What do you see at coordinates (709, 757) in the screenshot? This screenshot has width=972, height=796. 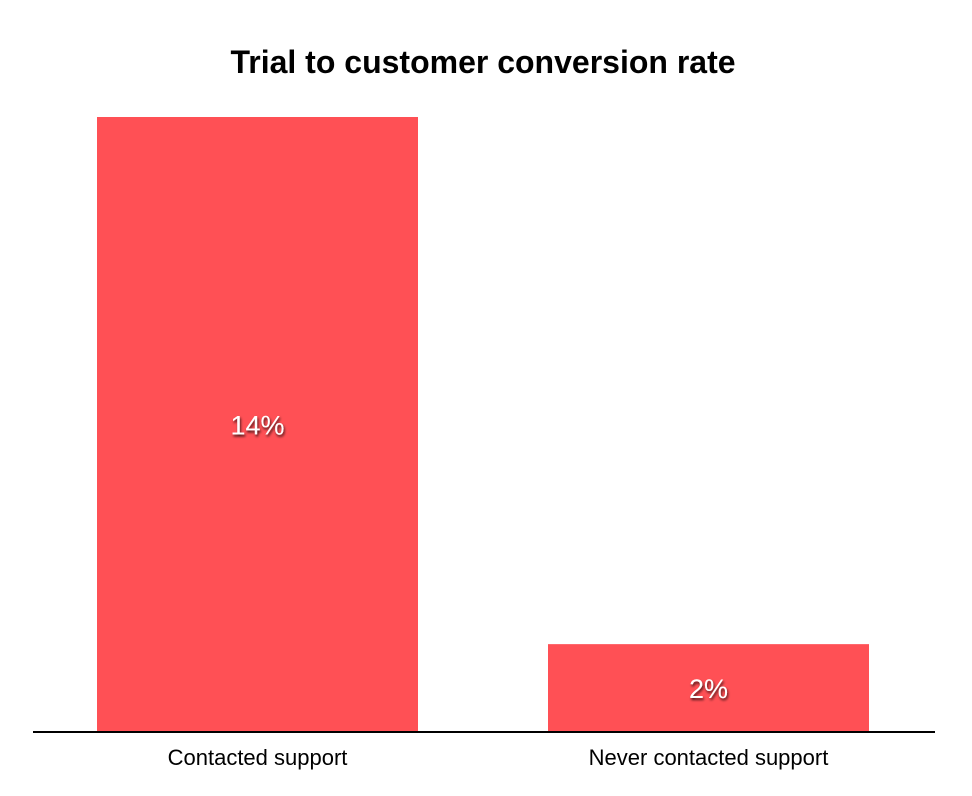 I see `x-tick-label: Never contacted support` at bounding box center [709, 757].